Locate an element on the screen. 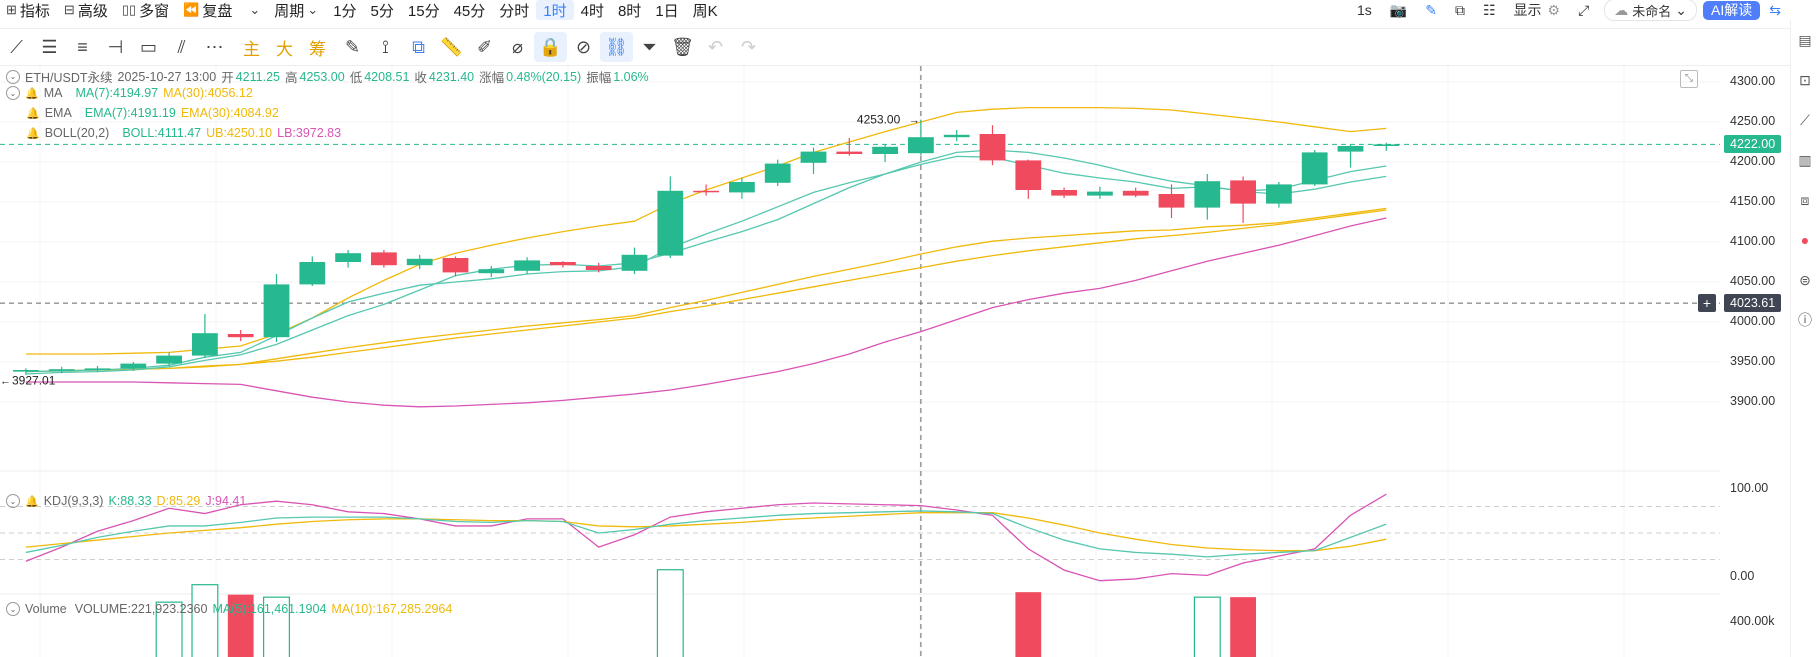 This screenshot has height=657, width=1818. fib-icon: ⫽ is located at coordinates (181, 47).